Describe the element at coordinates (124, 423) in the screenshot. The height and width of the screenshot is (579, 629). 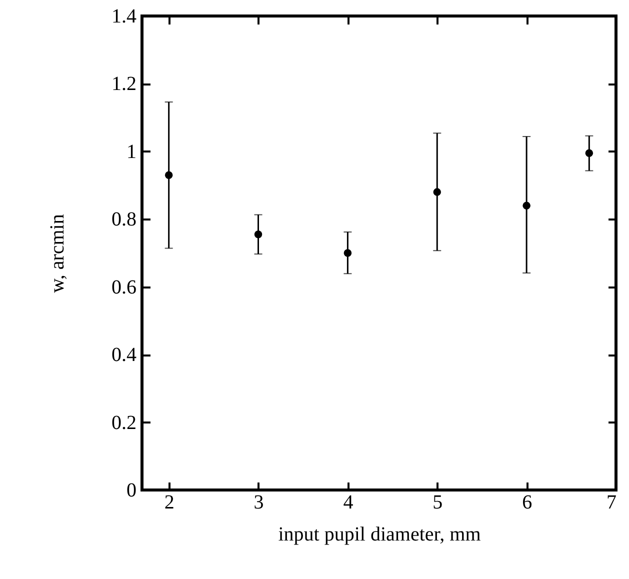
I see `y-tick-label: 0.2` at that location.